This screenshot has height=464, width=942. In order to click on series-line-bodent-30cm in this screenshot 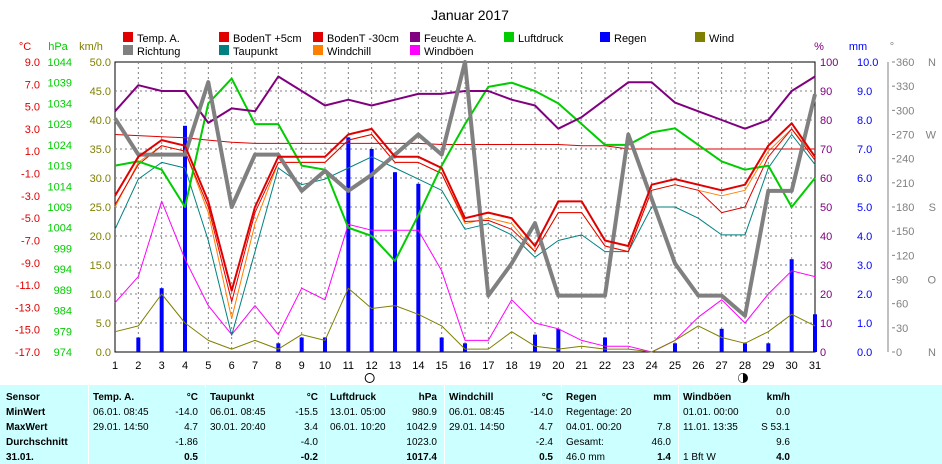, I will do `click(464, 142)`.